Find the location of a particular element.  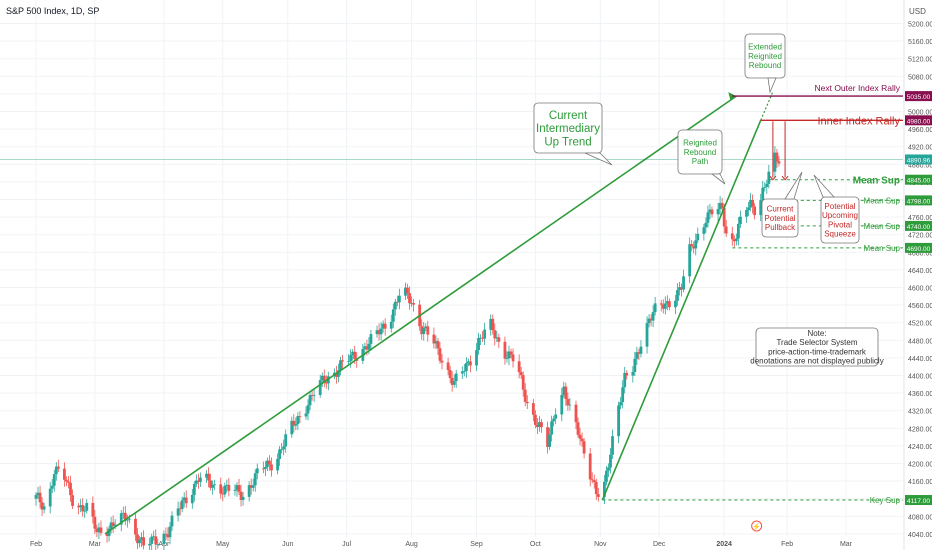

x-tick-label: Feb is located at coordinates (36, 544).